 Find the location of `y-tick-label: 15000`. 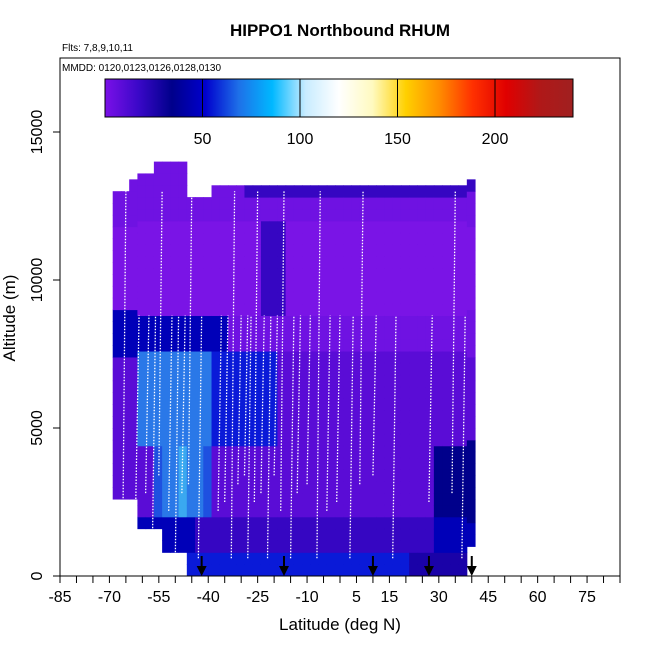

y-tick-label: 15000 is located at coordinates (37, 132).